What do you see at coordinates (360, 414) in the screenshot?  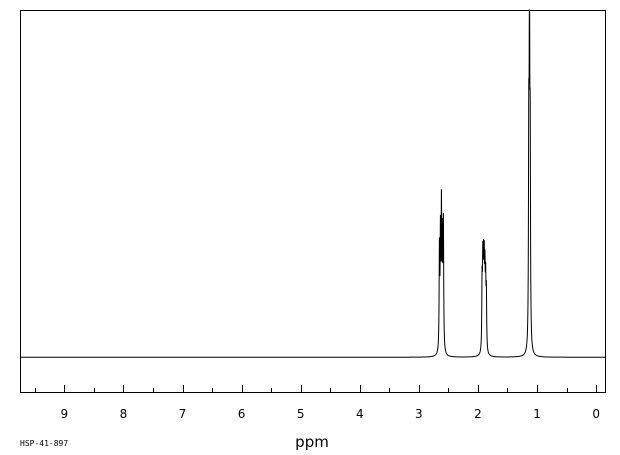 I see `x-tick-label: 4` at bounding box center [360, 414].